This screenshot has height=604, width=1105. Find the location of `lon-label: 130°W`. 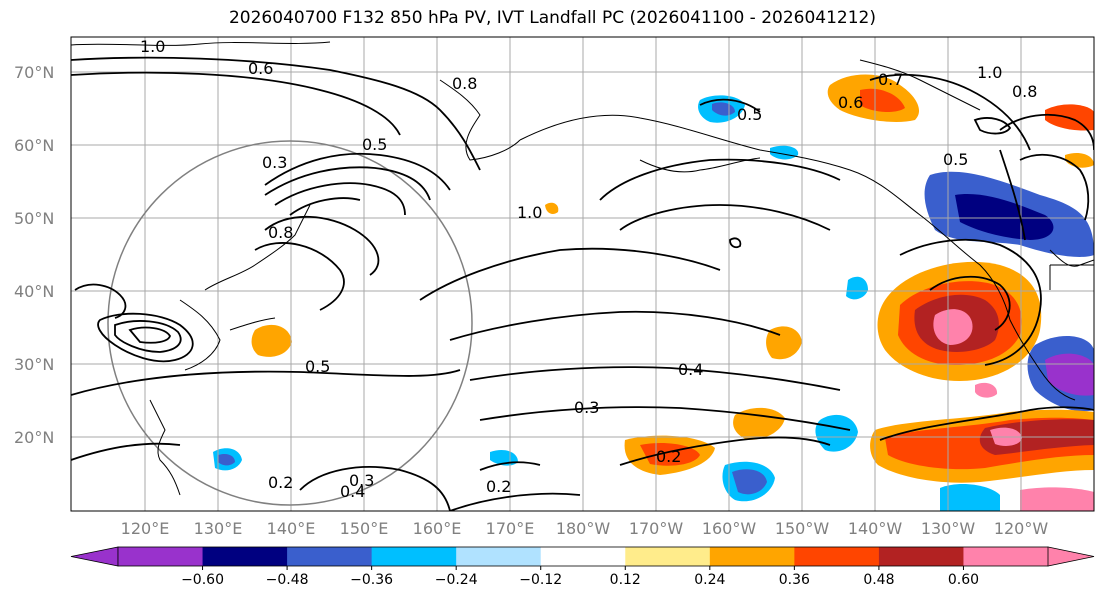

lon-label: 130°W is located at coordinates (948, 528).